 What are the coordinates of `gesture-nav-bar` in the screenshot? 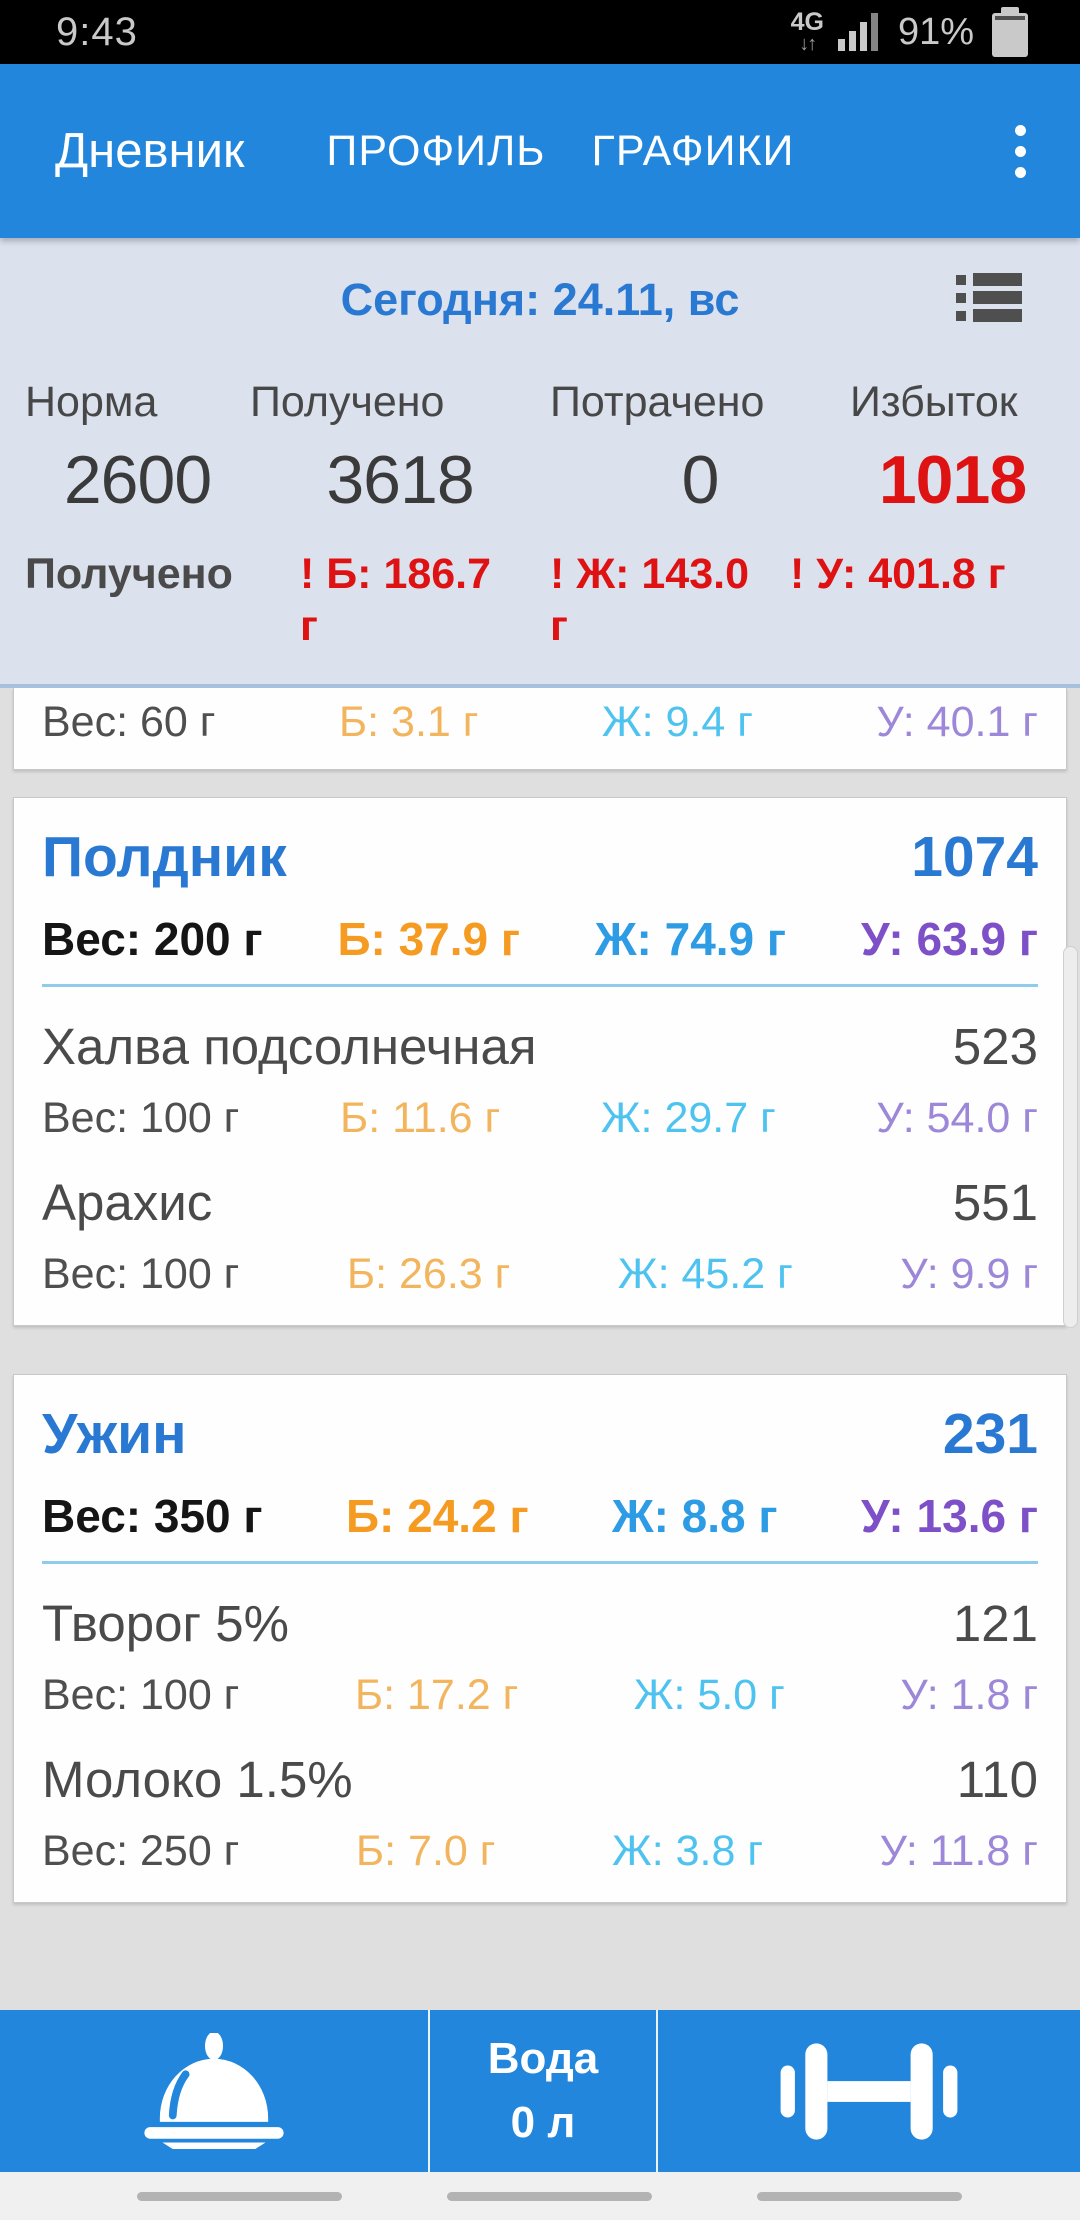 It's located at (540, 2196).